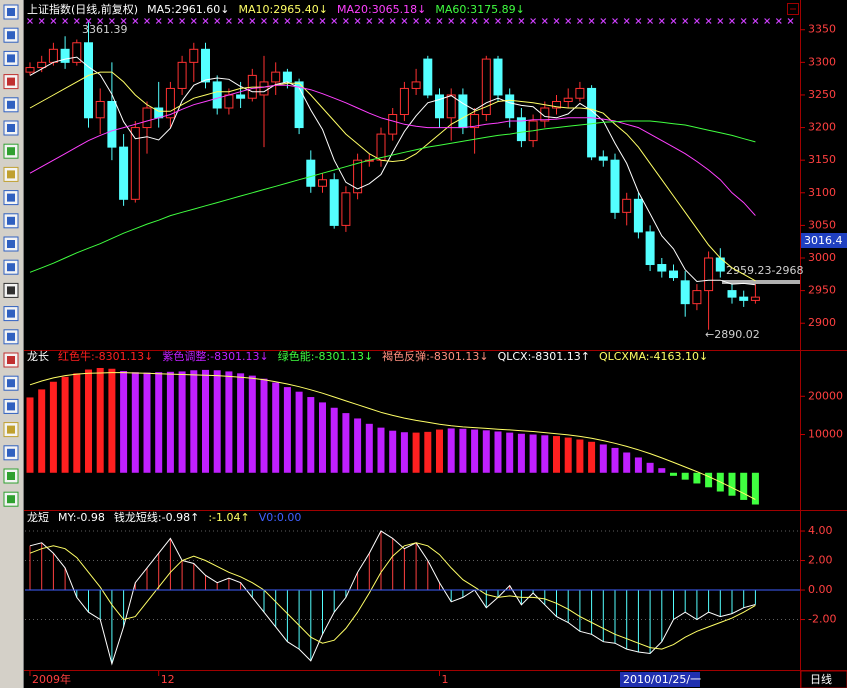 The image size is (847, 688). I want to click on legend-entry: 上证指数(日线,前复权), so click(82, 9).